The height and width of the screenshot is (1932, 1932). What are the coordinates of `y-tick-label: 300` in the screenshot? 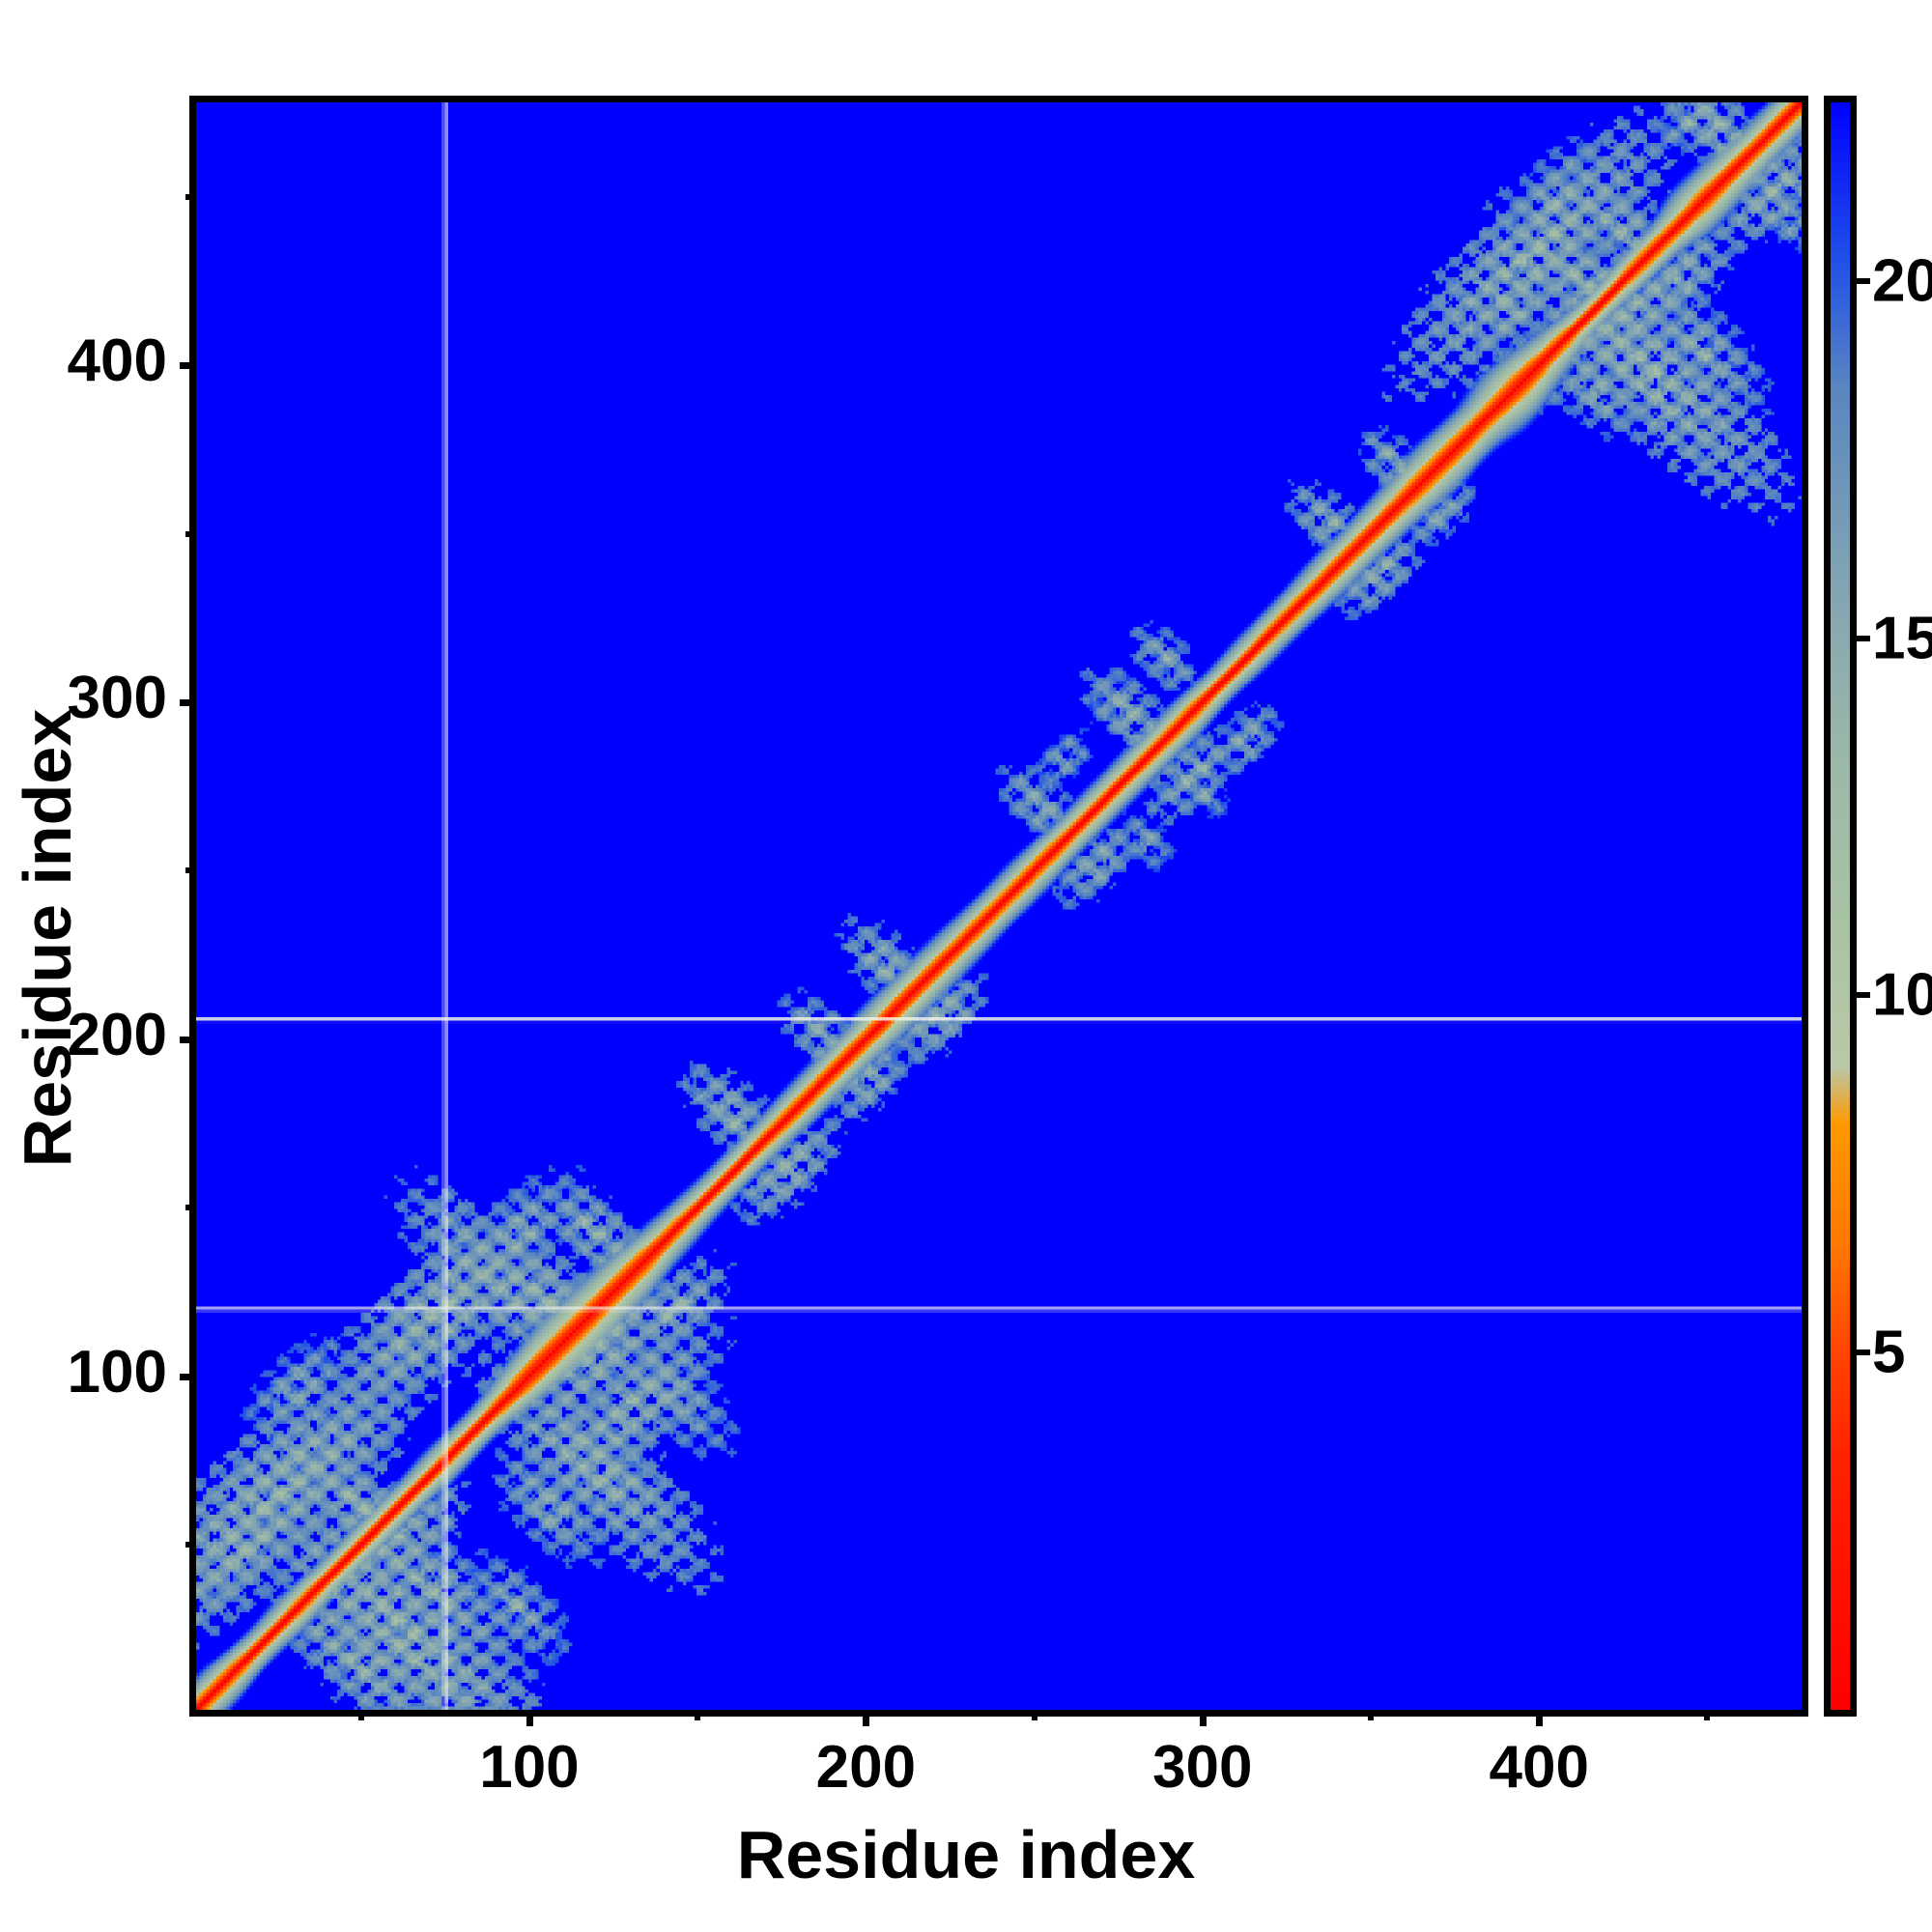 It's located at (117, 697).